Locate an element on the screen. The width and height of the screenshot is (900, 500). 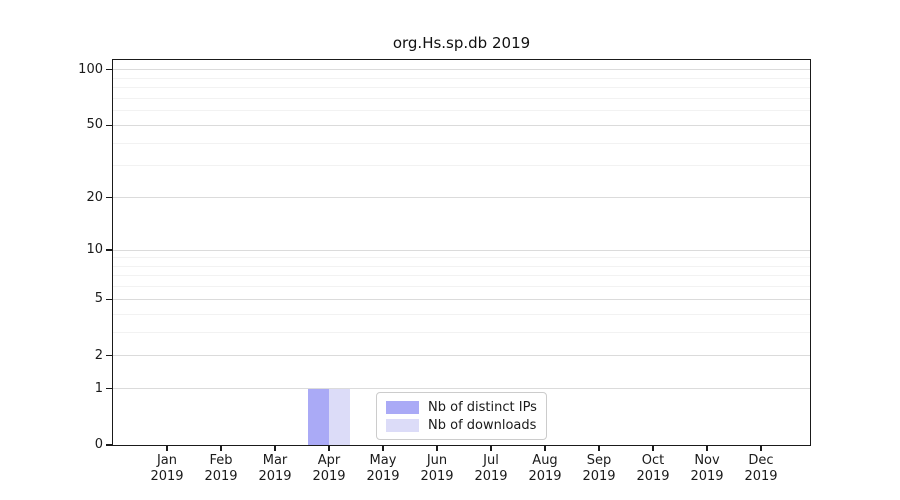
x-tick-label-line: May is located at coordinates (383, 460).